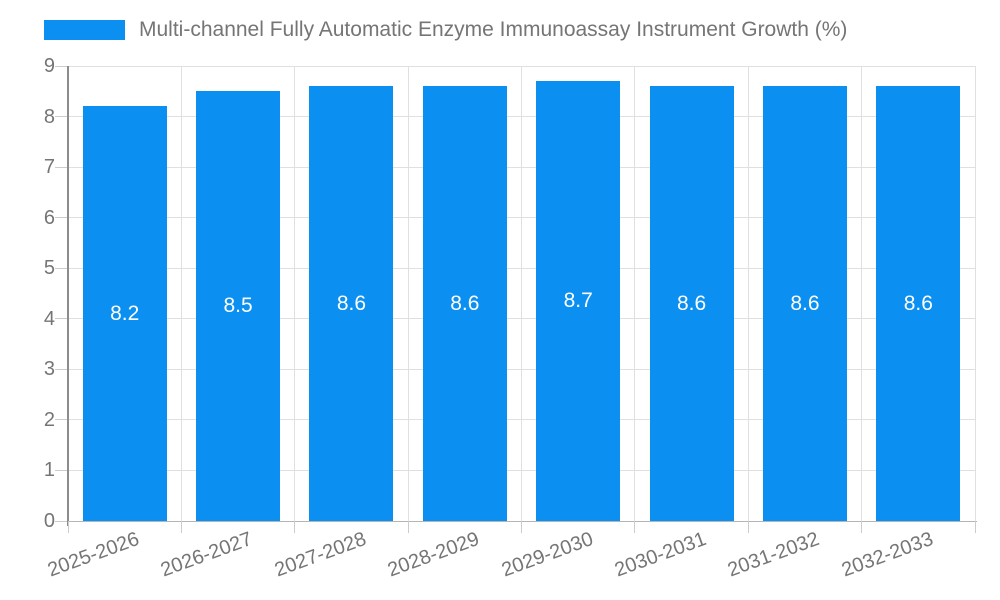  What do you see at coordinates (49, 116) in the screenshot?
I see `y-tick-label: 8` at bounding box center [49, 116].